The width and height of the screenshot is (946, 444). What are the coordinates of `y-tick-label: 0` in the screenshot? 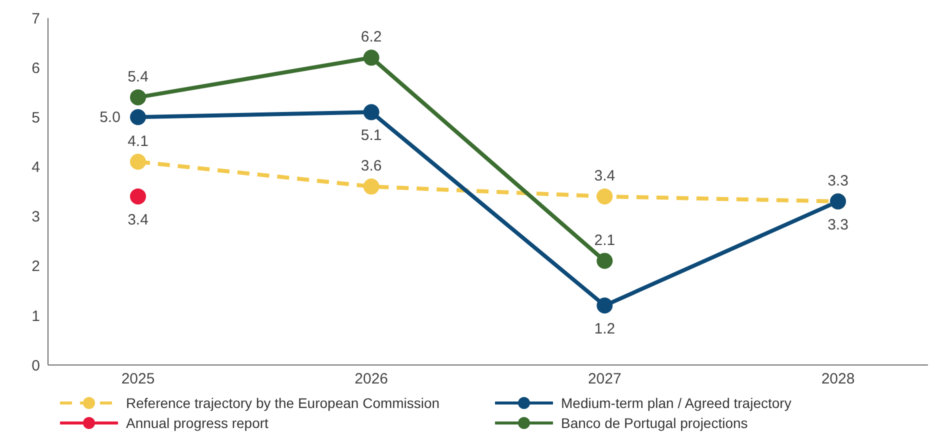 It's located at (36, 365).